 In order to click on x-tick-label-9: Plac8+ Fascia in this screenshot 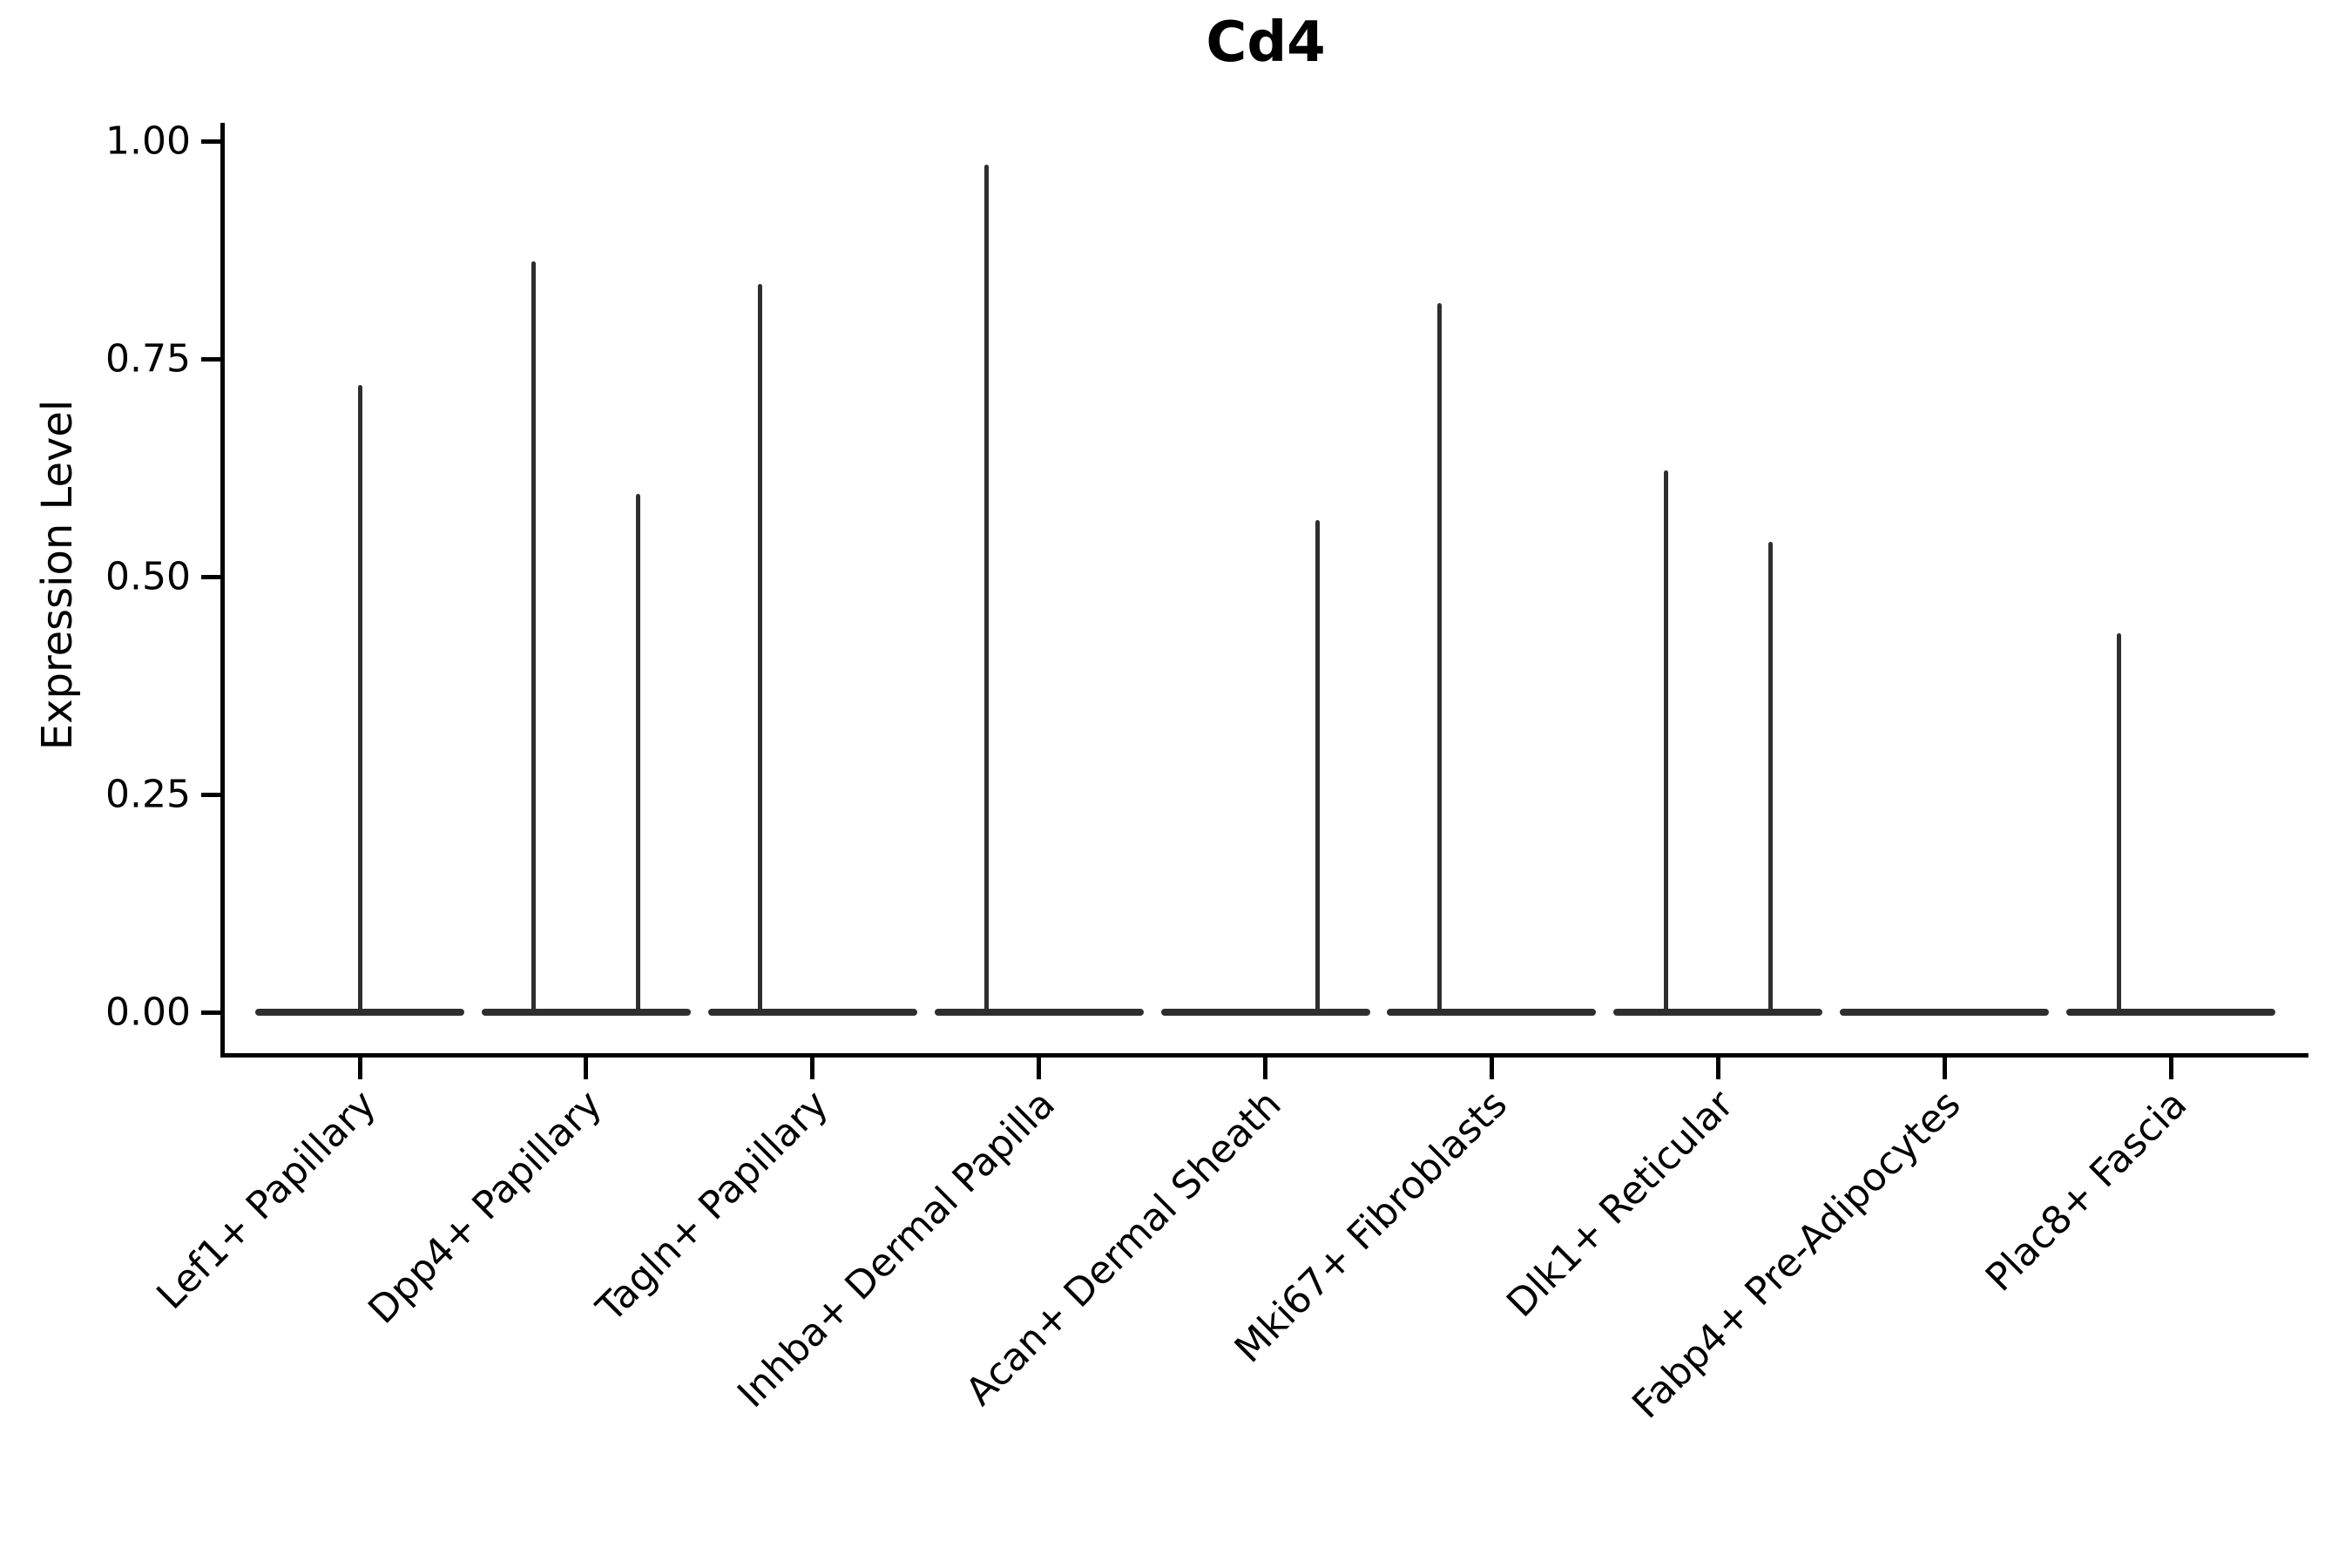, I will do `click(2086, 1191)`.